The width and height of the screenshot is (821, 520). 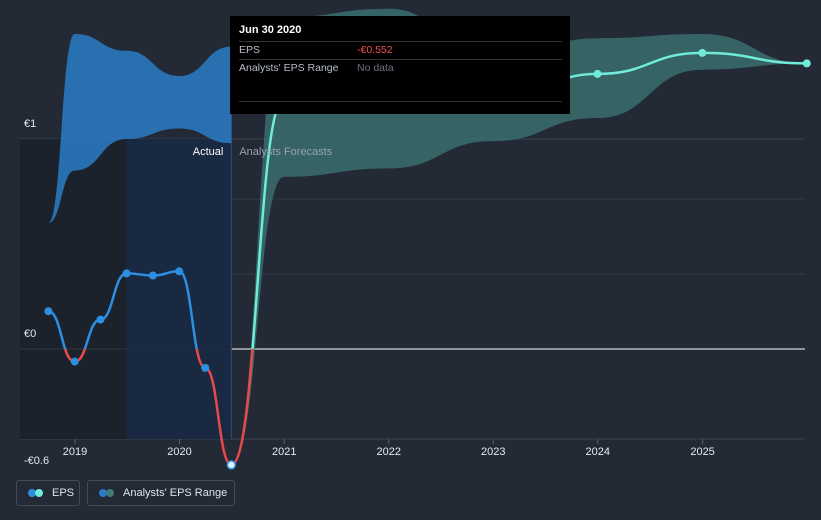 What do you see at coordinates (493, 452) in the screenshot?
I see `x-tick-label: 2023` at bounding box center [493, 452].